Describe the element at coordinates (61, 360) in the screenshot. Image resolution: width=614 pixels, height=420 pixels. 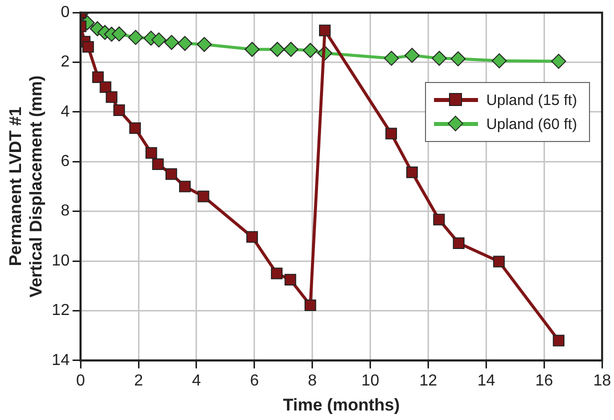
I see `y-tick-label: 14` at that location.